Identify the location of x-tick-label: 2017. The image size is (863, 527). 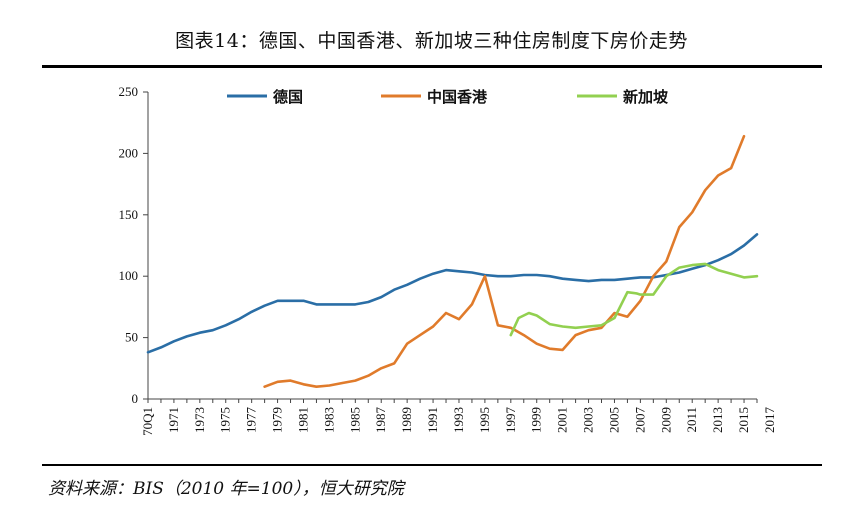
(769, 420).